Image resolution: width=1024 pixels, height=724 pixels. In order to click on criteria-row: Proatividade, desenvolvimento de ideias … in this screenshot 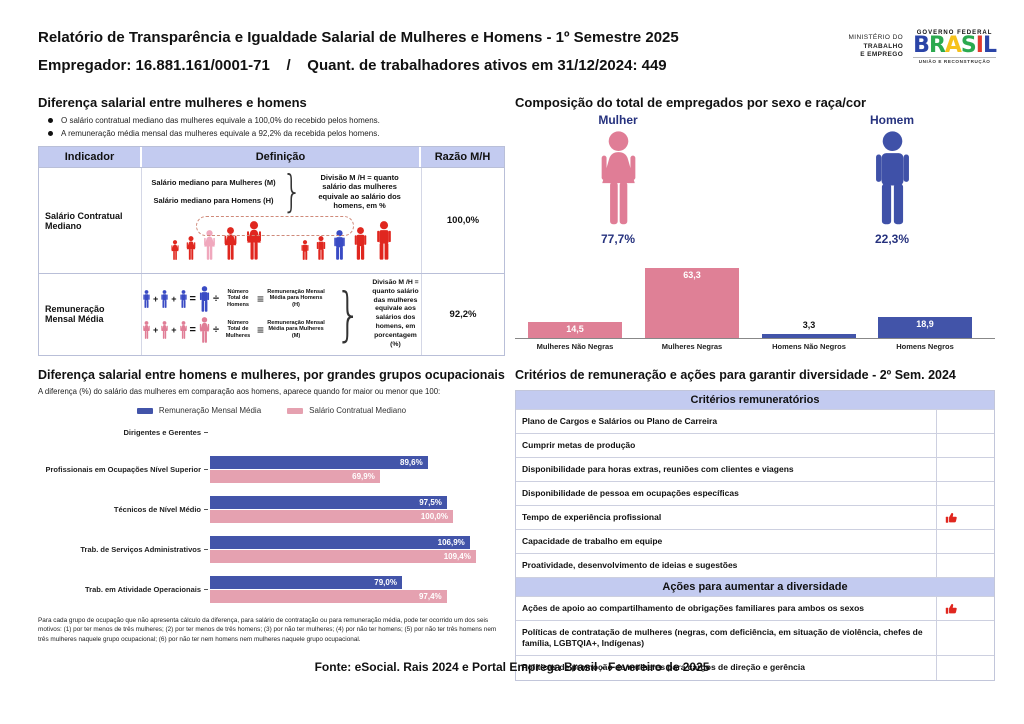, I will do `click(755, 565)`.